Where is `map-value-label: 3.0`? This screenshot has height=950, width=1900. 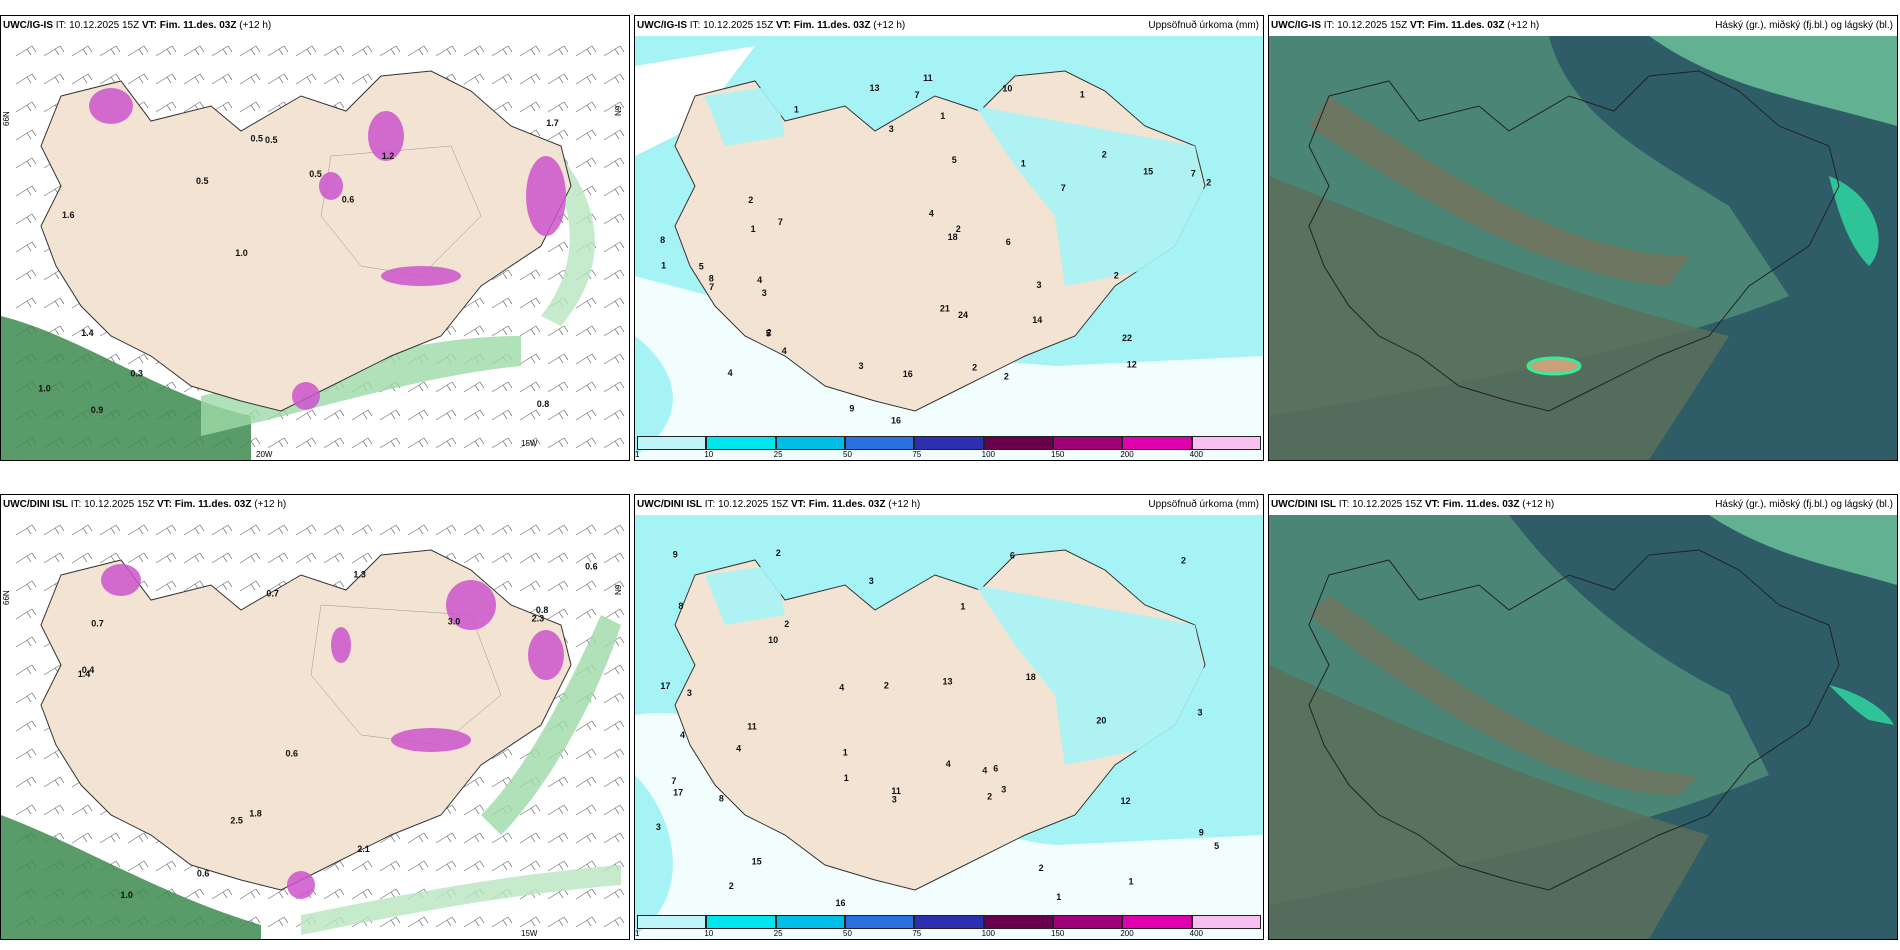 map-value-label: 3.0 is located at coordinates (454, 621).